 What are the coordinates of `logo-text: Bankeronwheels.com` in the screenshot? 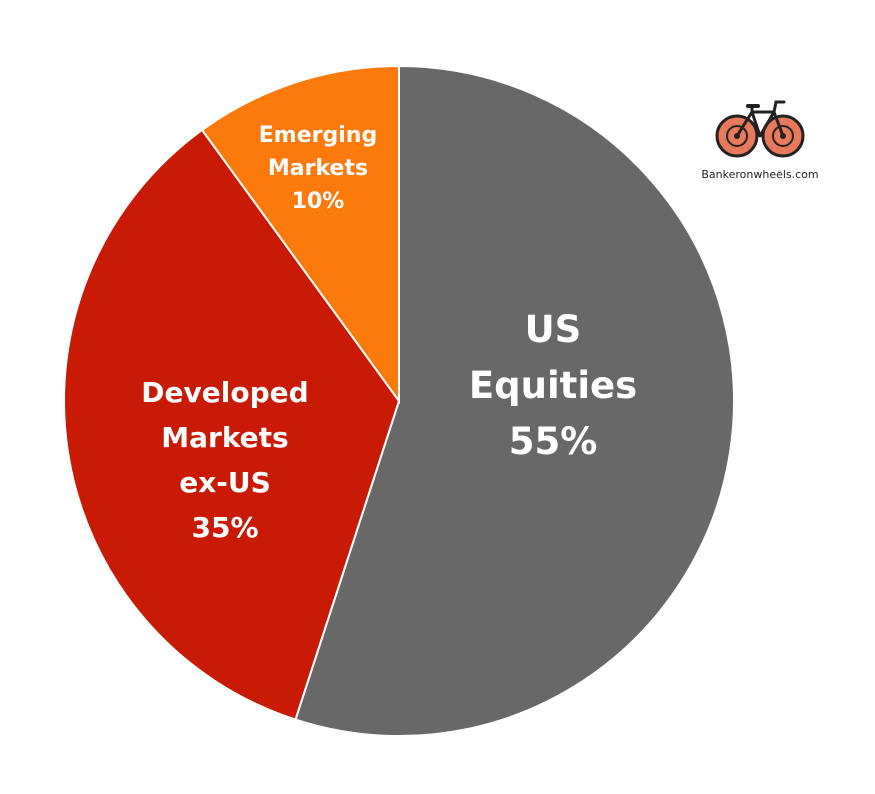 It's located at (760, 174).